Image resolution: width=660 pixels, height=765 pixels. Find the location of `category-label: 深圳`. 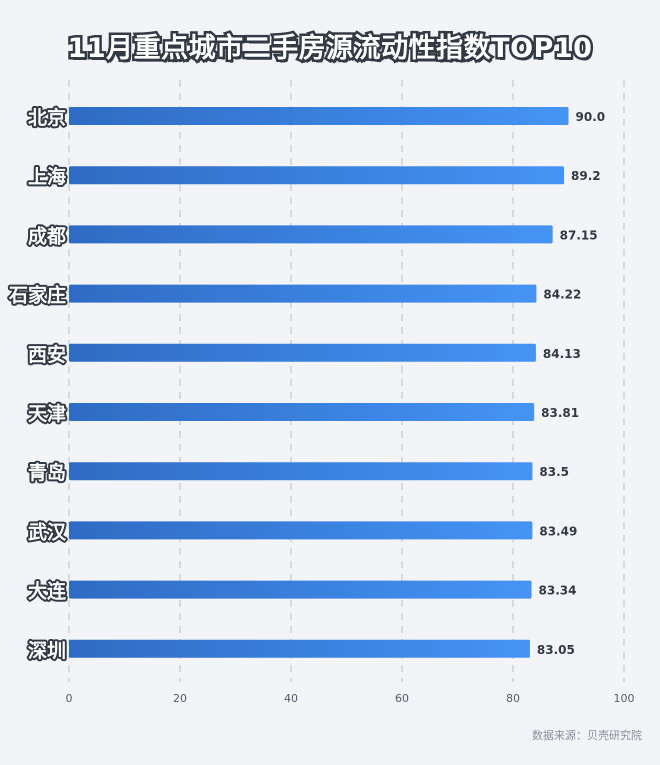

category-label: 深圳 is located at coordinates (47, 650).